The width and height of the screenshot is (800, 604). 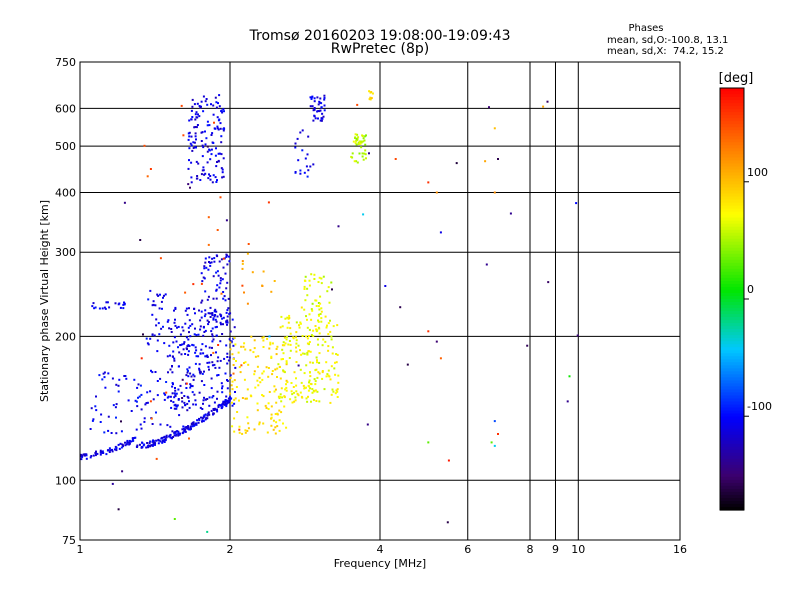 What do you see at coordinates (759, 406) in the screenshot?
I see `colorbar-tick-label: -100` at bounding box center [759, 406].